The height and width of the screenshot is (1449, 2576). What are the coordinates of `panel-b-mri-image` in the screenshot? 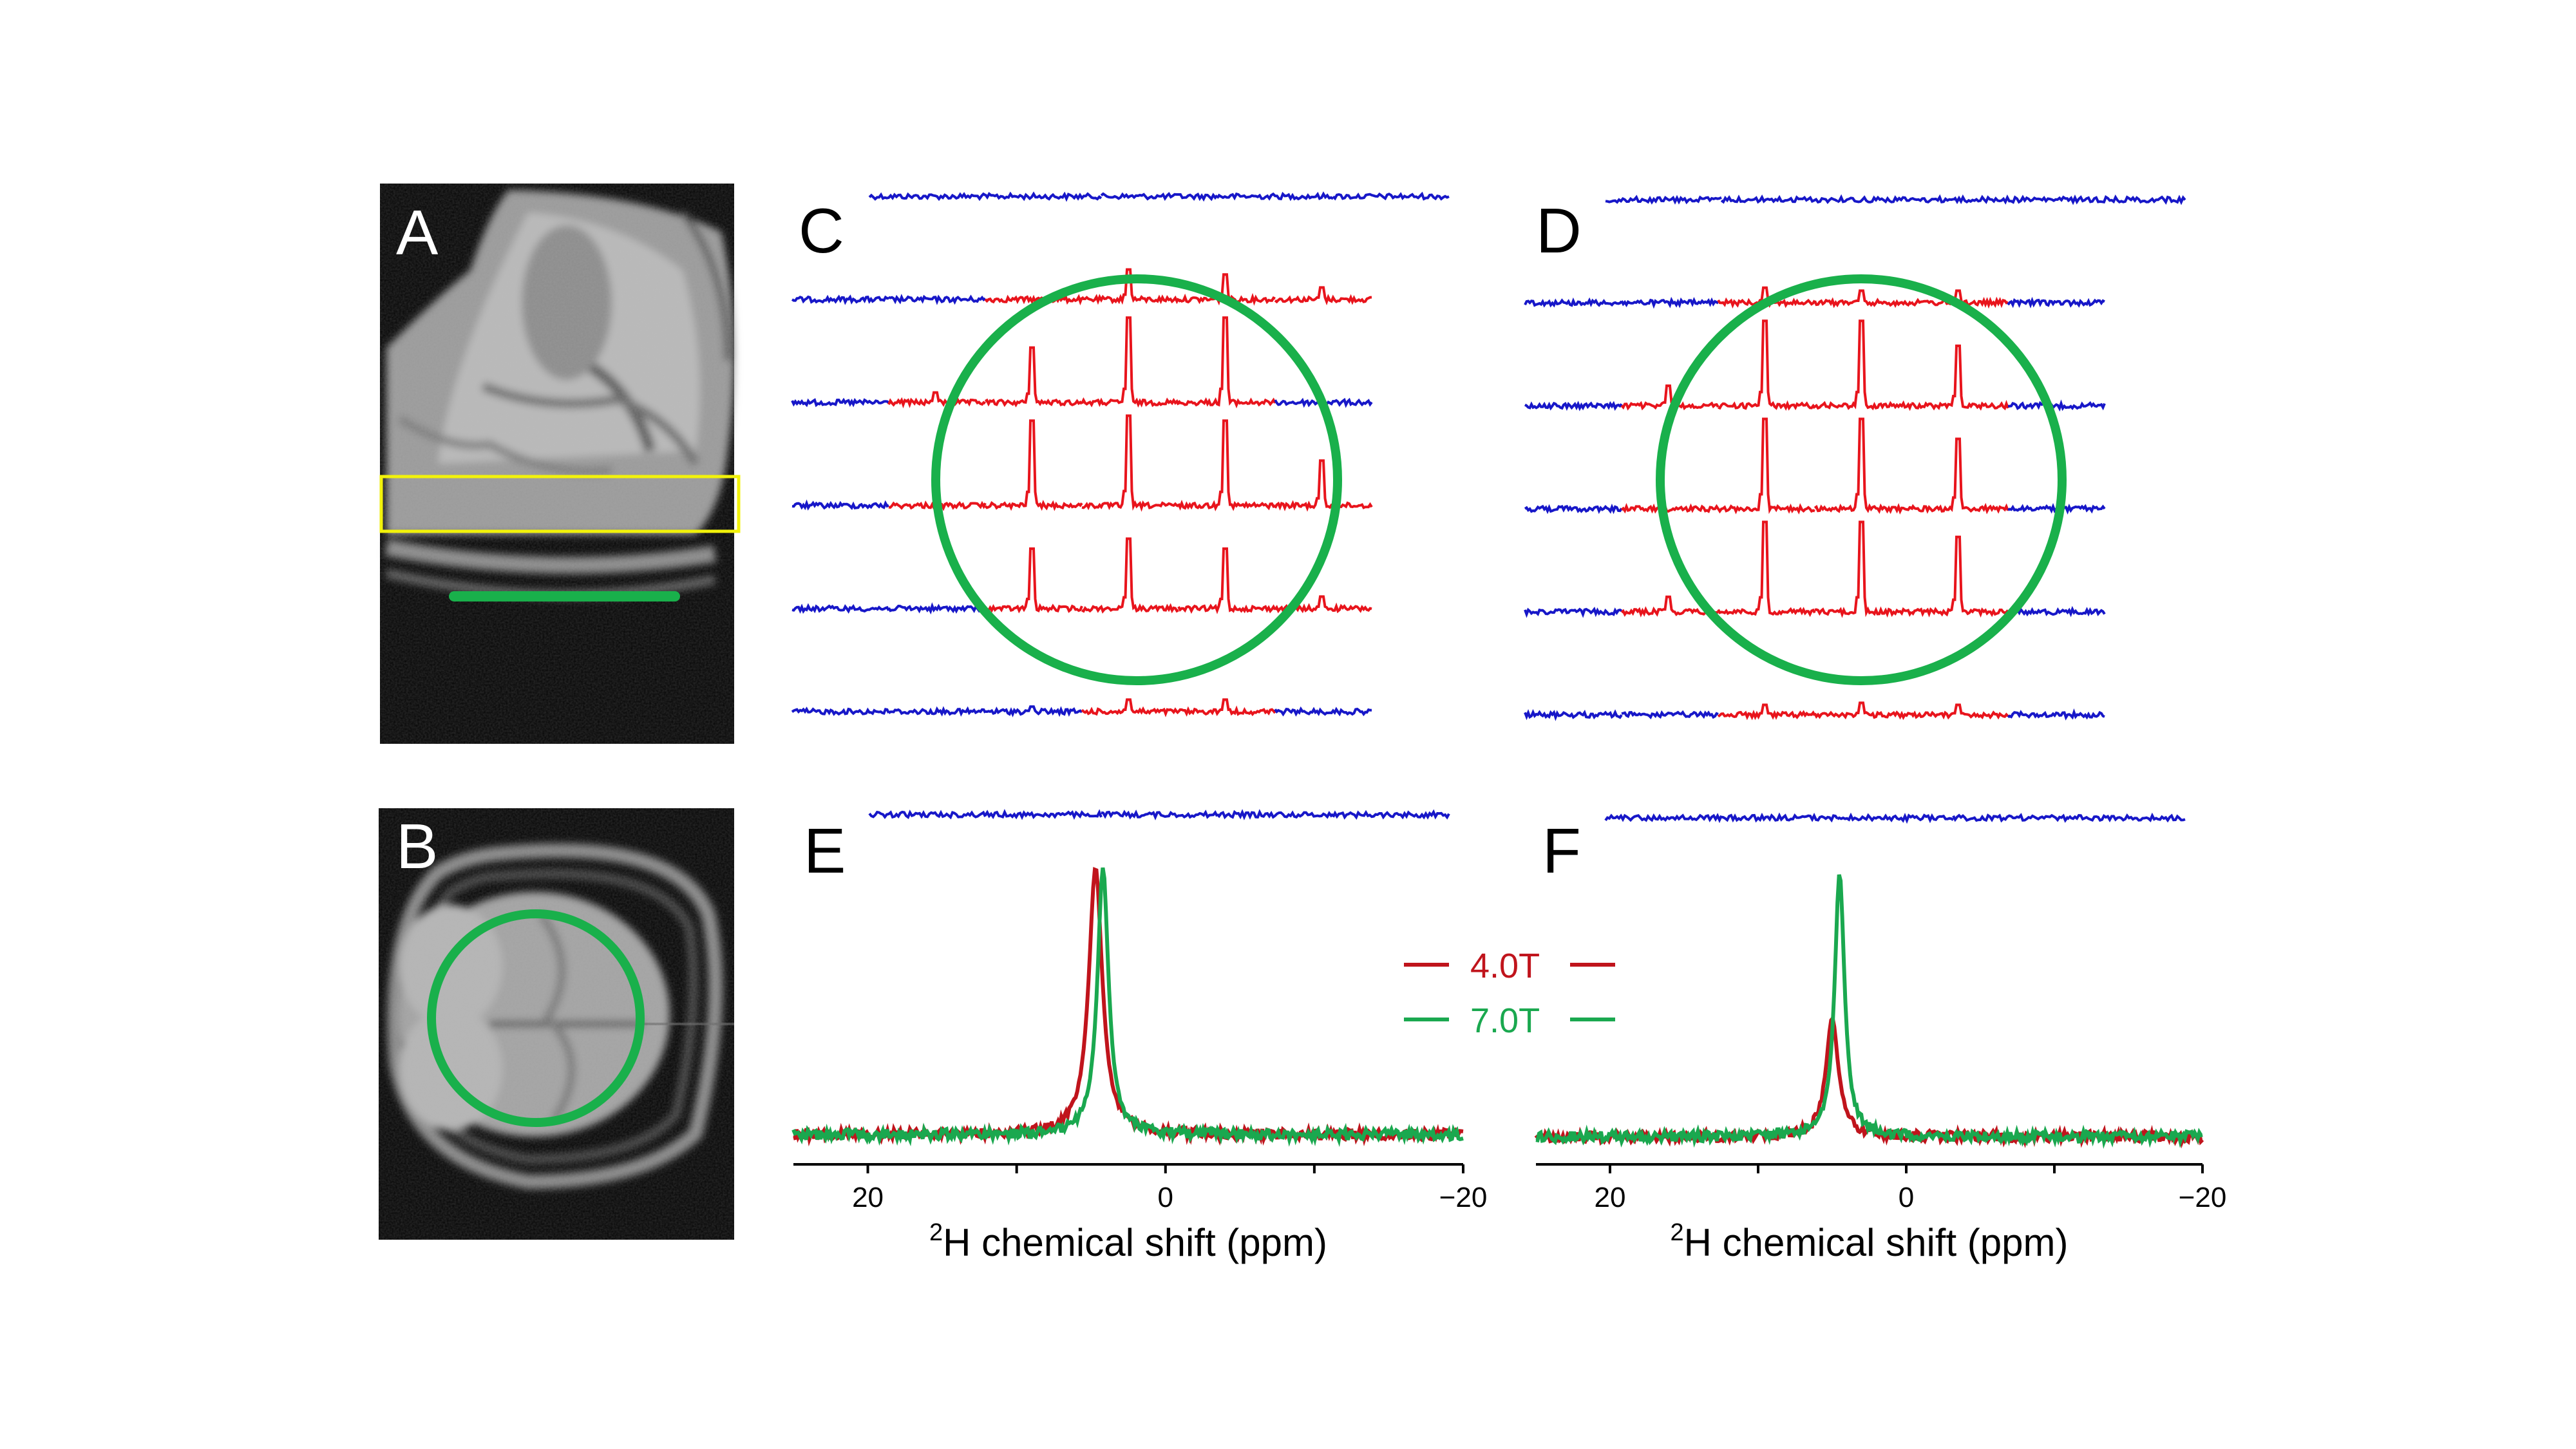 It's located at (556, 1024).